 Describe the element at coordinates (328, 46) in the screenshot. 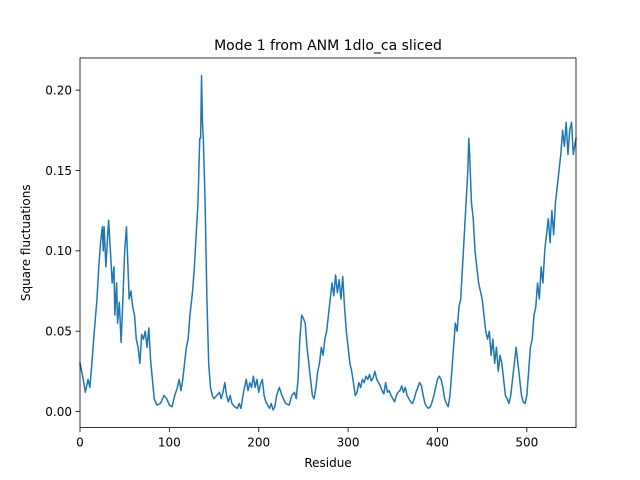

I see `chart-title: Mode 1 from ANM 1dlo_ca sliced` at that location.